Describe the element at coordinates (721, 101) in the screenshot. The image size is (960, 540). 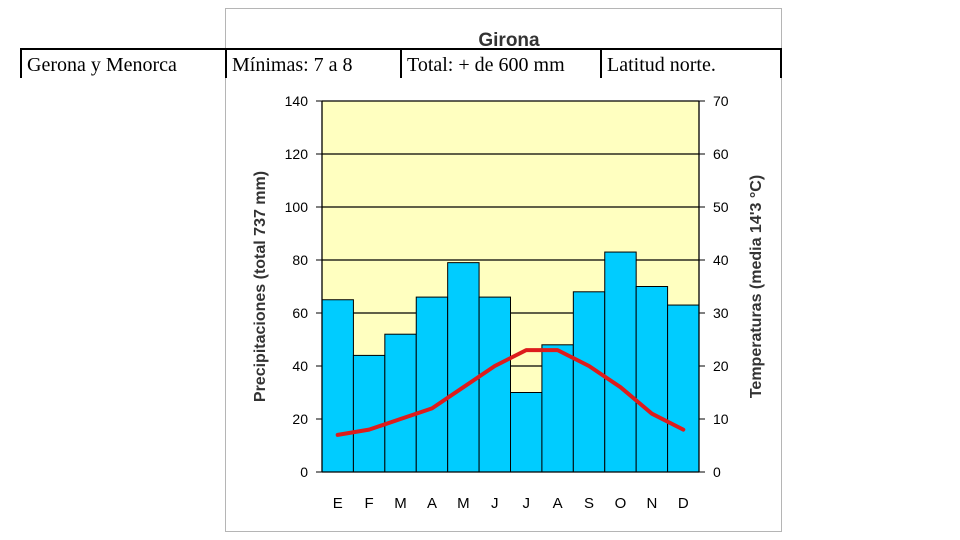
I see `y2-tick-label: 70` at that location.